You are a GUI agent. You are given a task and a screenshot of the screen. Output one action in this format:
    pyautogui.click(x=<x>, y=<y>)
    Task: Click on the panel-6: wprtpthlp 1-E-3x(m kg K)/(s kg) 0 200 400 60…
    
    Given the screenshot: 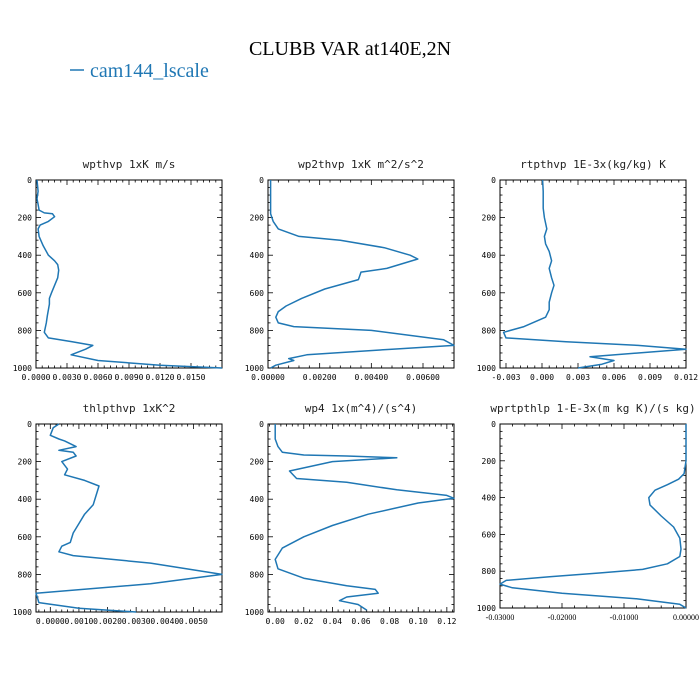 What is the action you would take?
    pyautogui.click(x=588, y=512)
    